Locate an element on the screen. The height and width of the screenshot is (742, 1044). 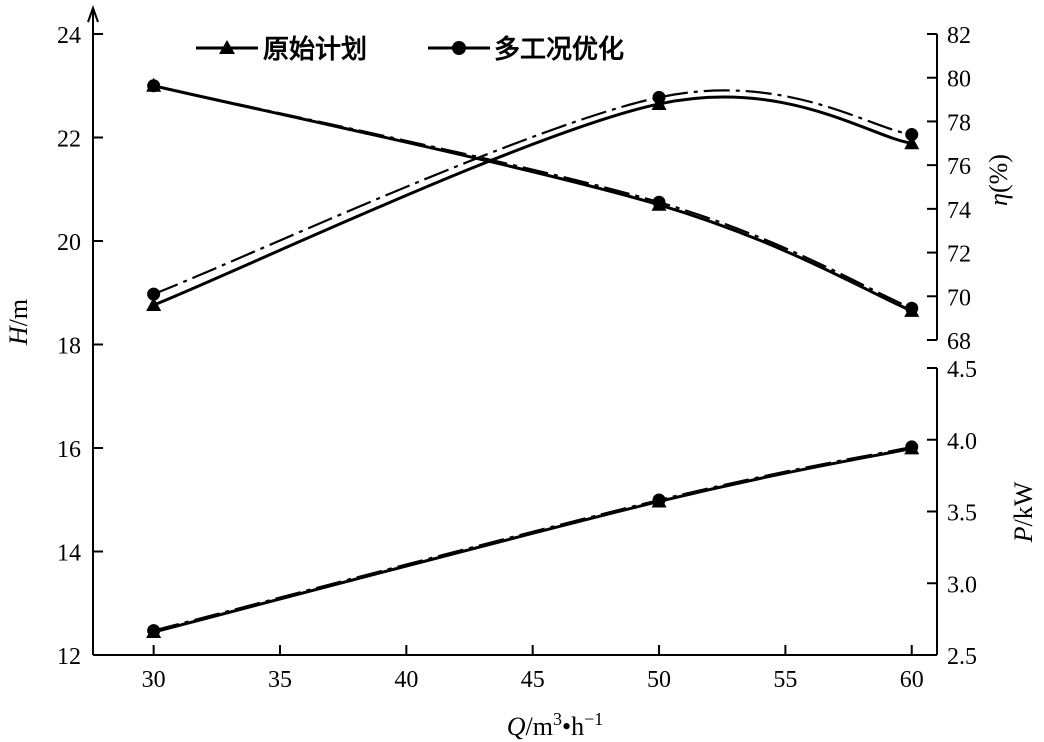
legend-triangle-marker is located at coordinates (227, 47).